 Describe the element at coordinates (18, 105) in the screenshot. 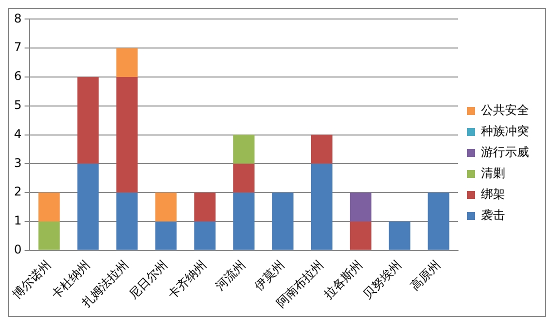

I see `y-tick-label: 5` at that location.